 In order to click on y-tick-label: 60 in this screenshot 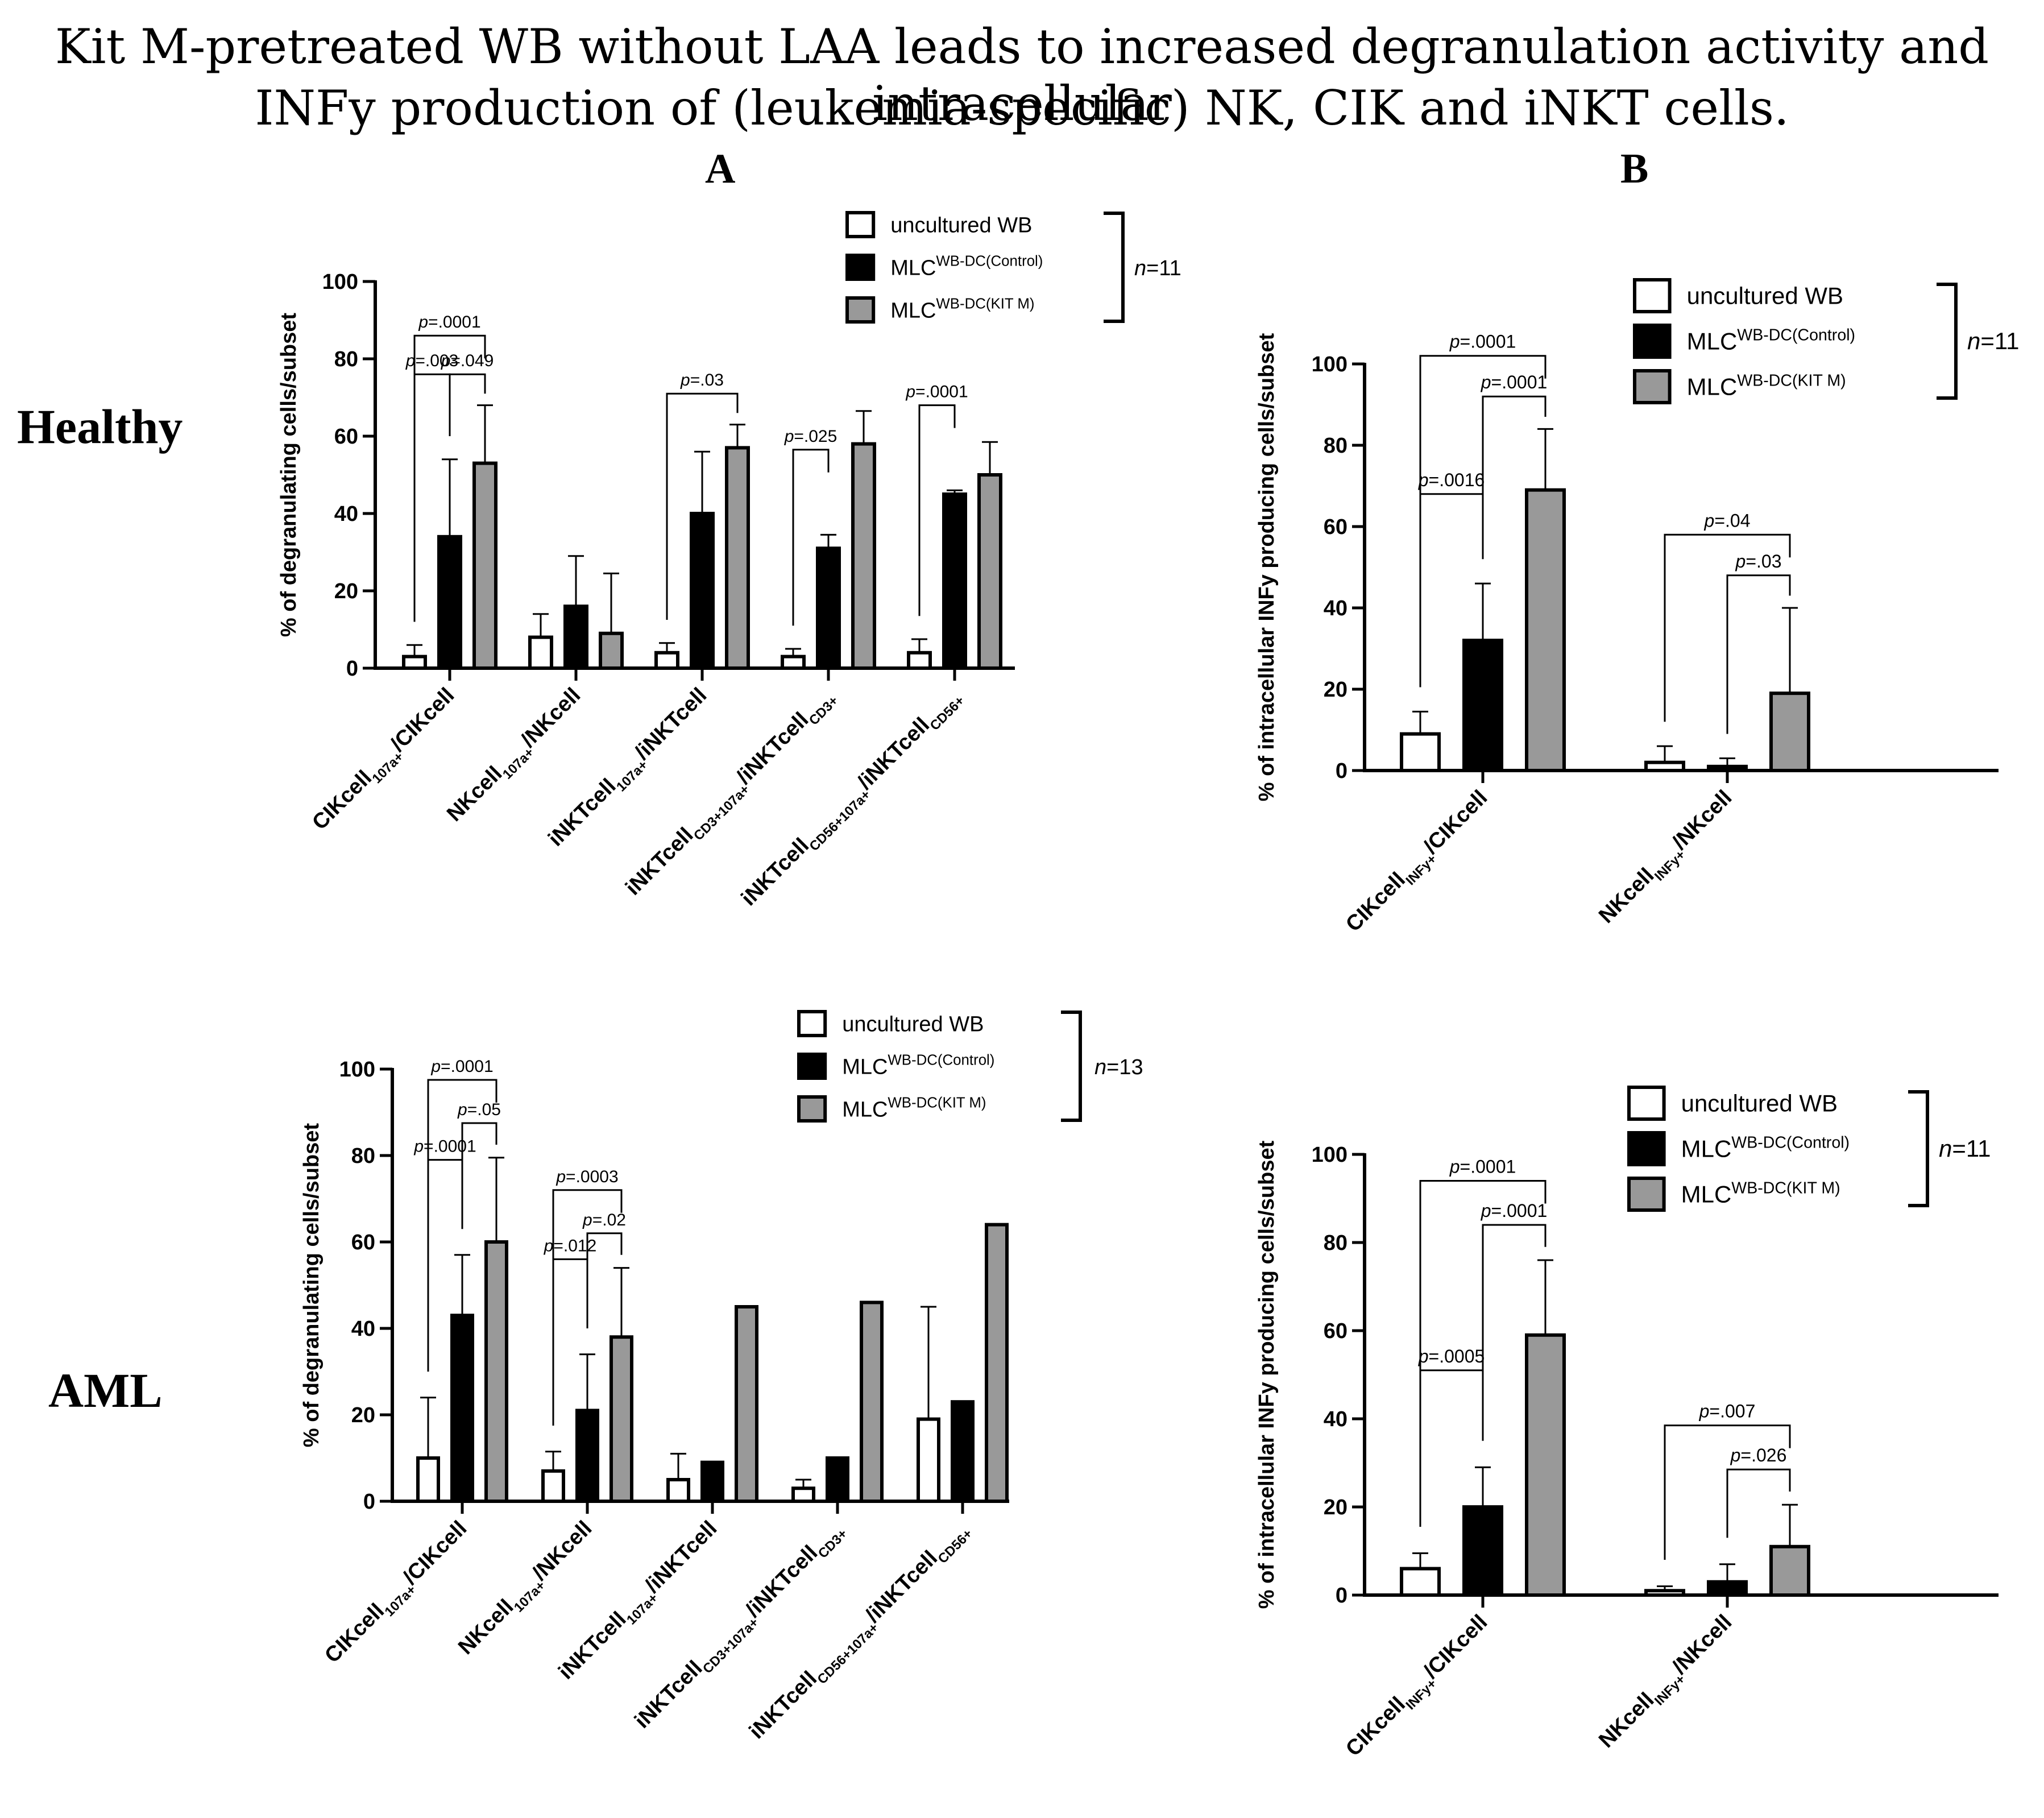, I will do `click(346, 437)`.